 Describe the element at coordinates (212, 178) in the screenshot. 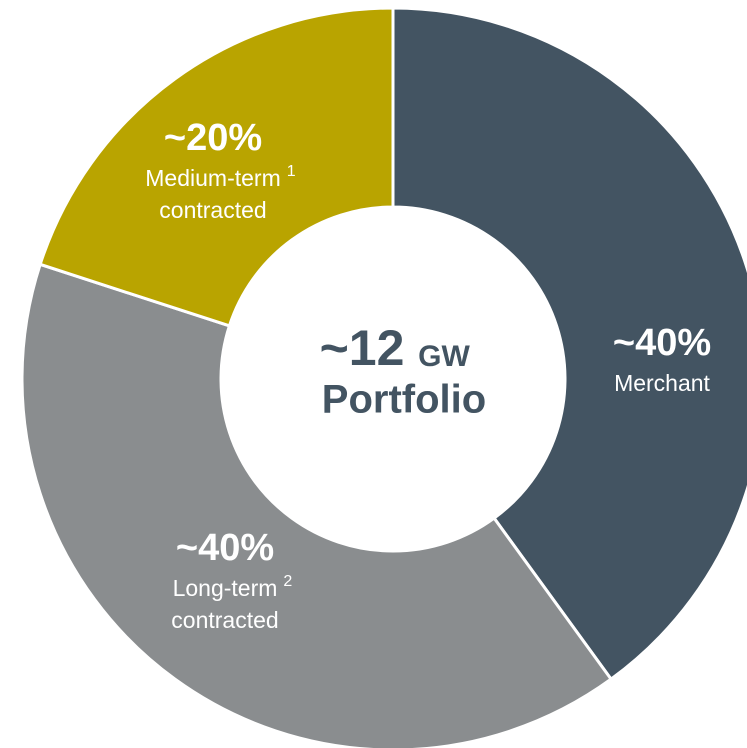

I see `category-label: Medium-term` at that location.